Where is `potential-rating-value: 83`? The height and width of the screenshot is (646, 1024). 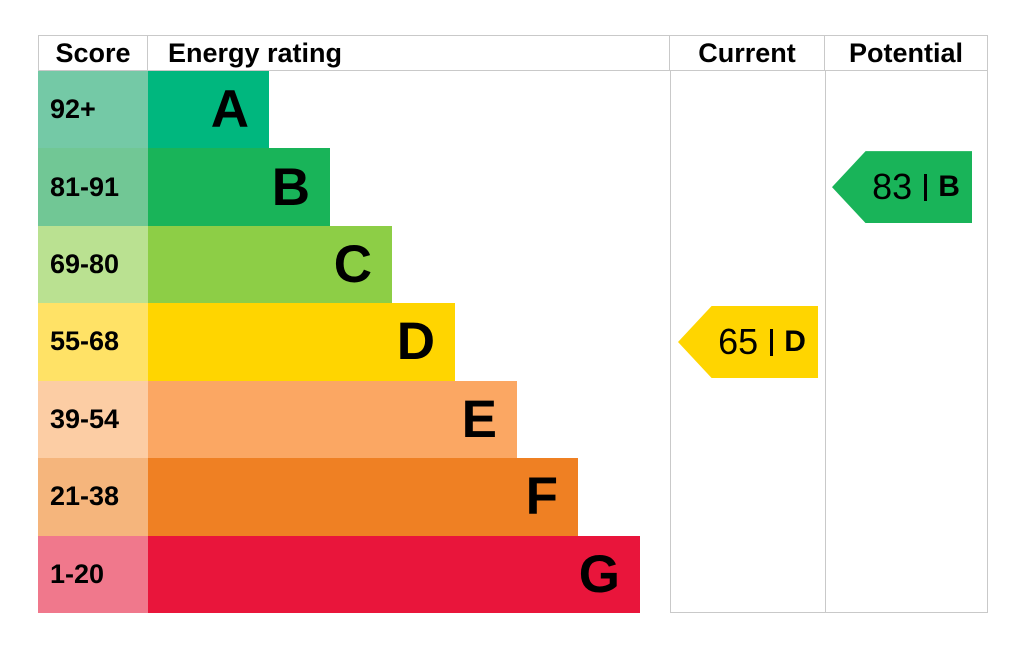 potential-rating-value: 83 is located at coordinates (892, 187).